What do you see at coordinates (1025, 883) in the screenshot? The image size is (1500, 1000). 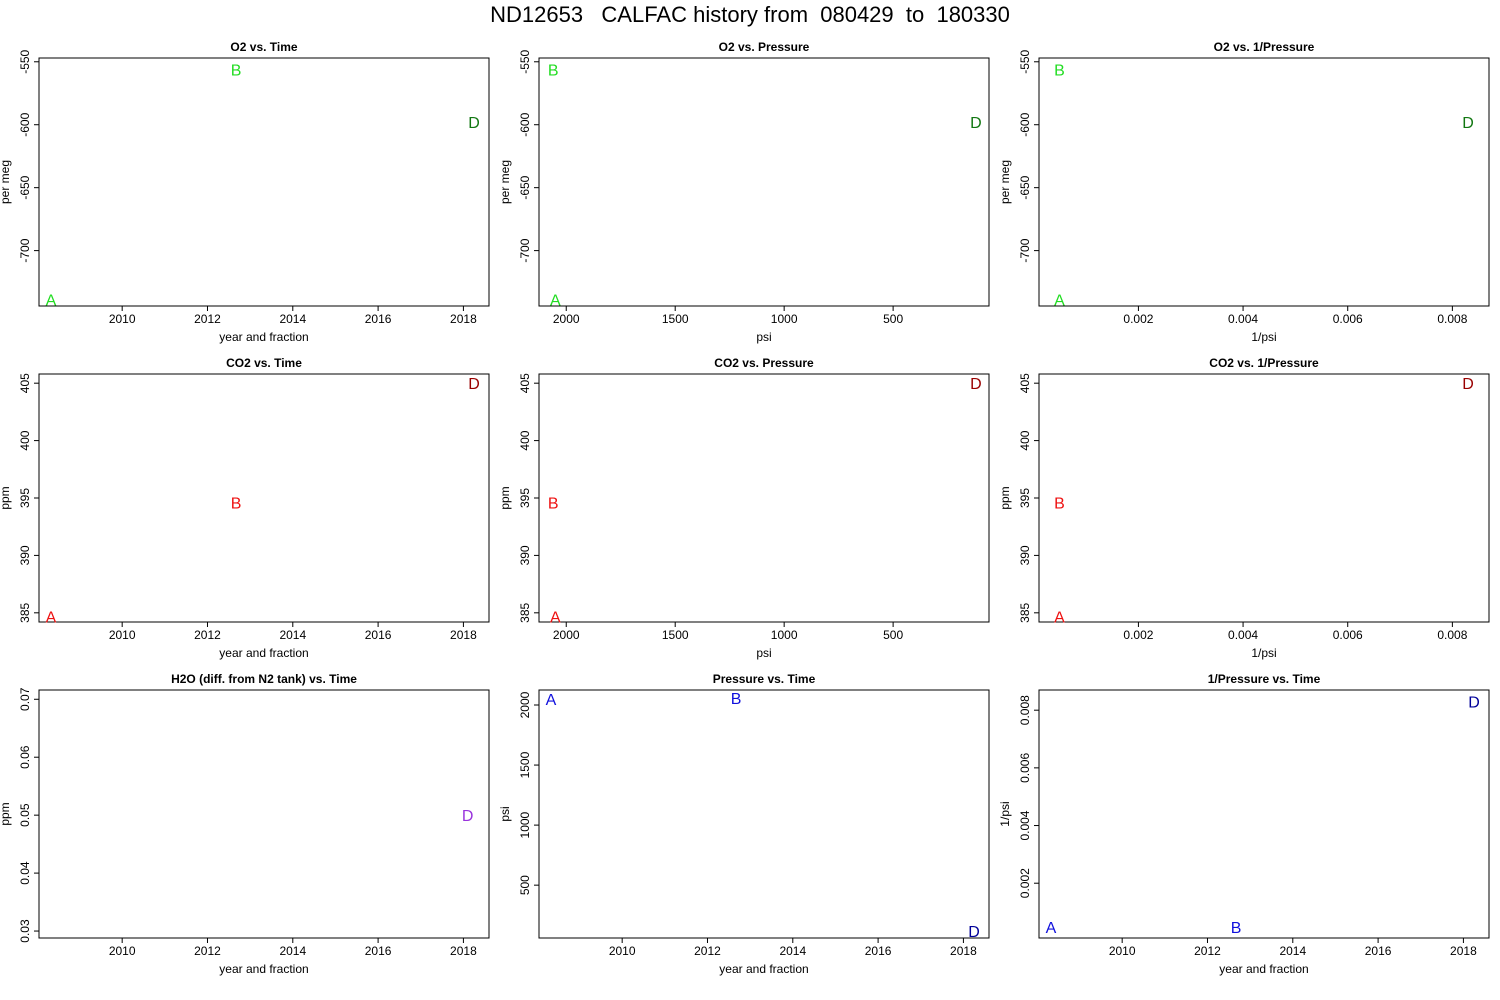 I see `y-tick-label: 0.002` at bounding box center [1025, 883].